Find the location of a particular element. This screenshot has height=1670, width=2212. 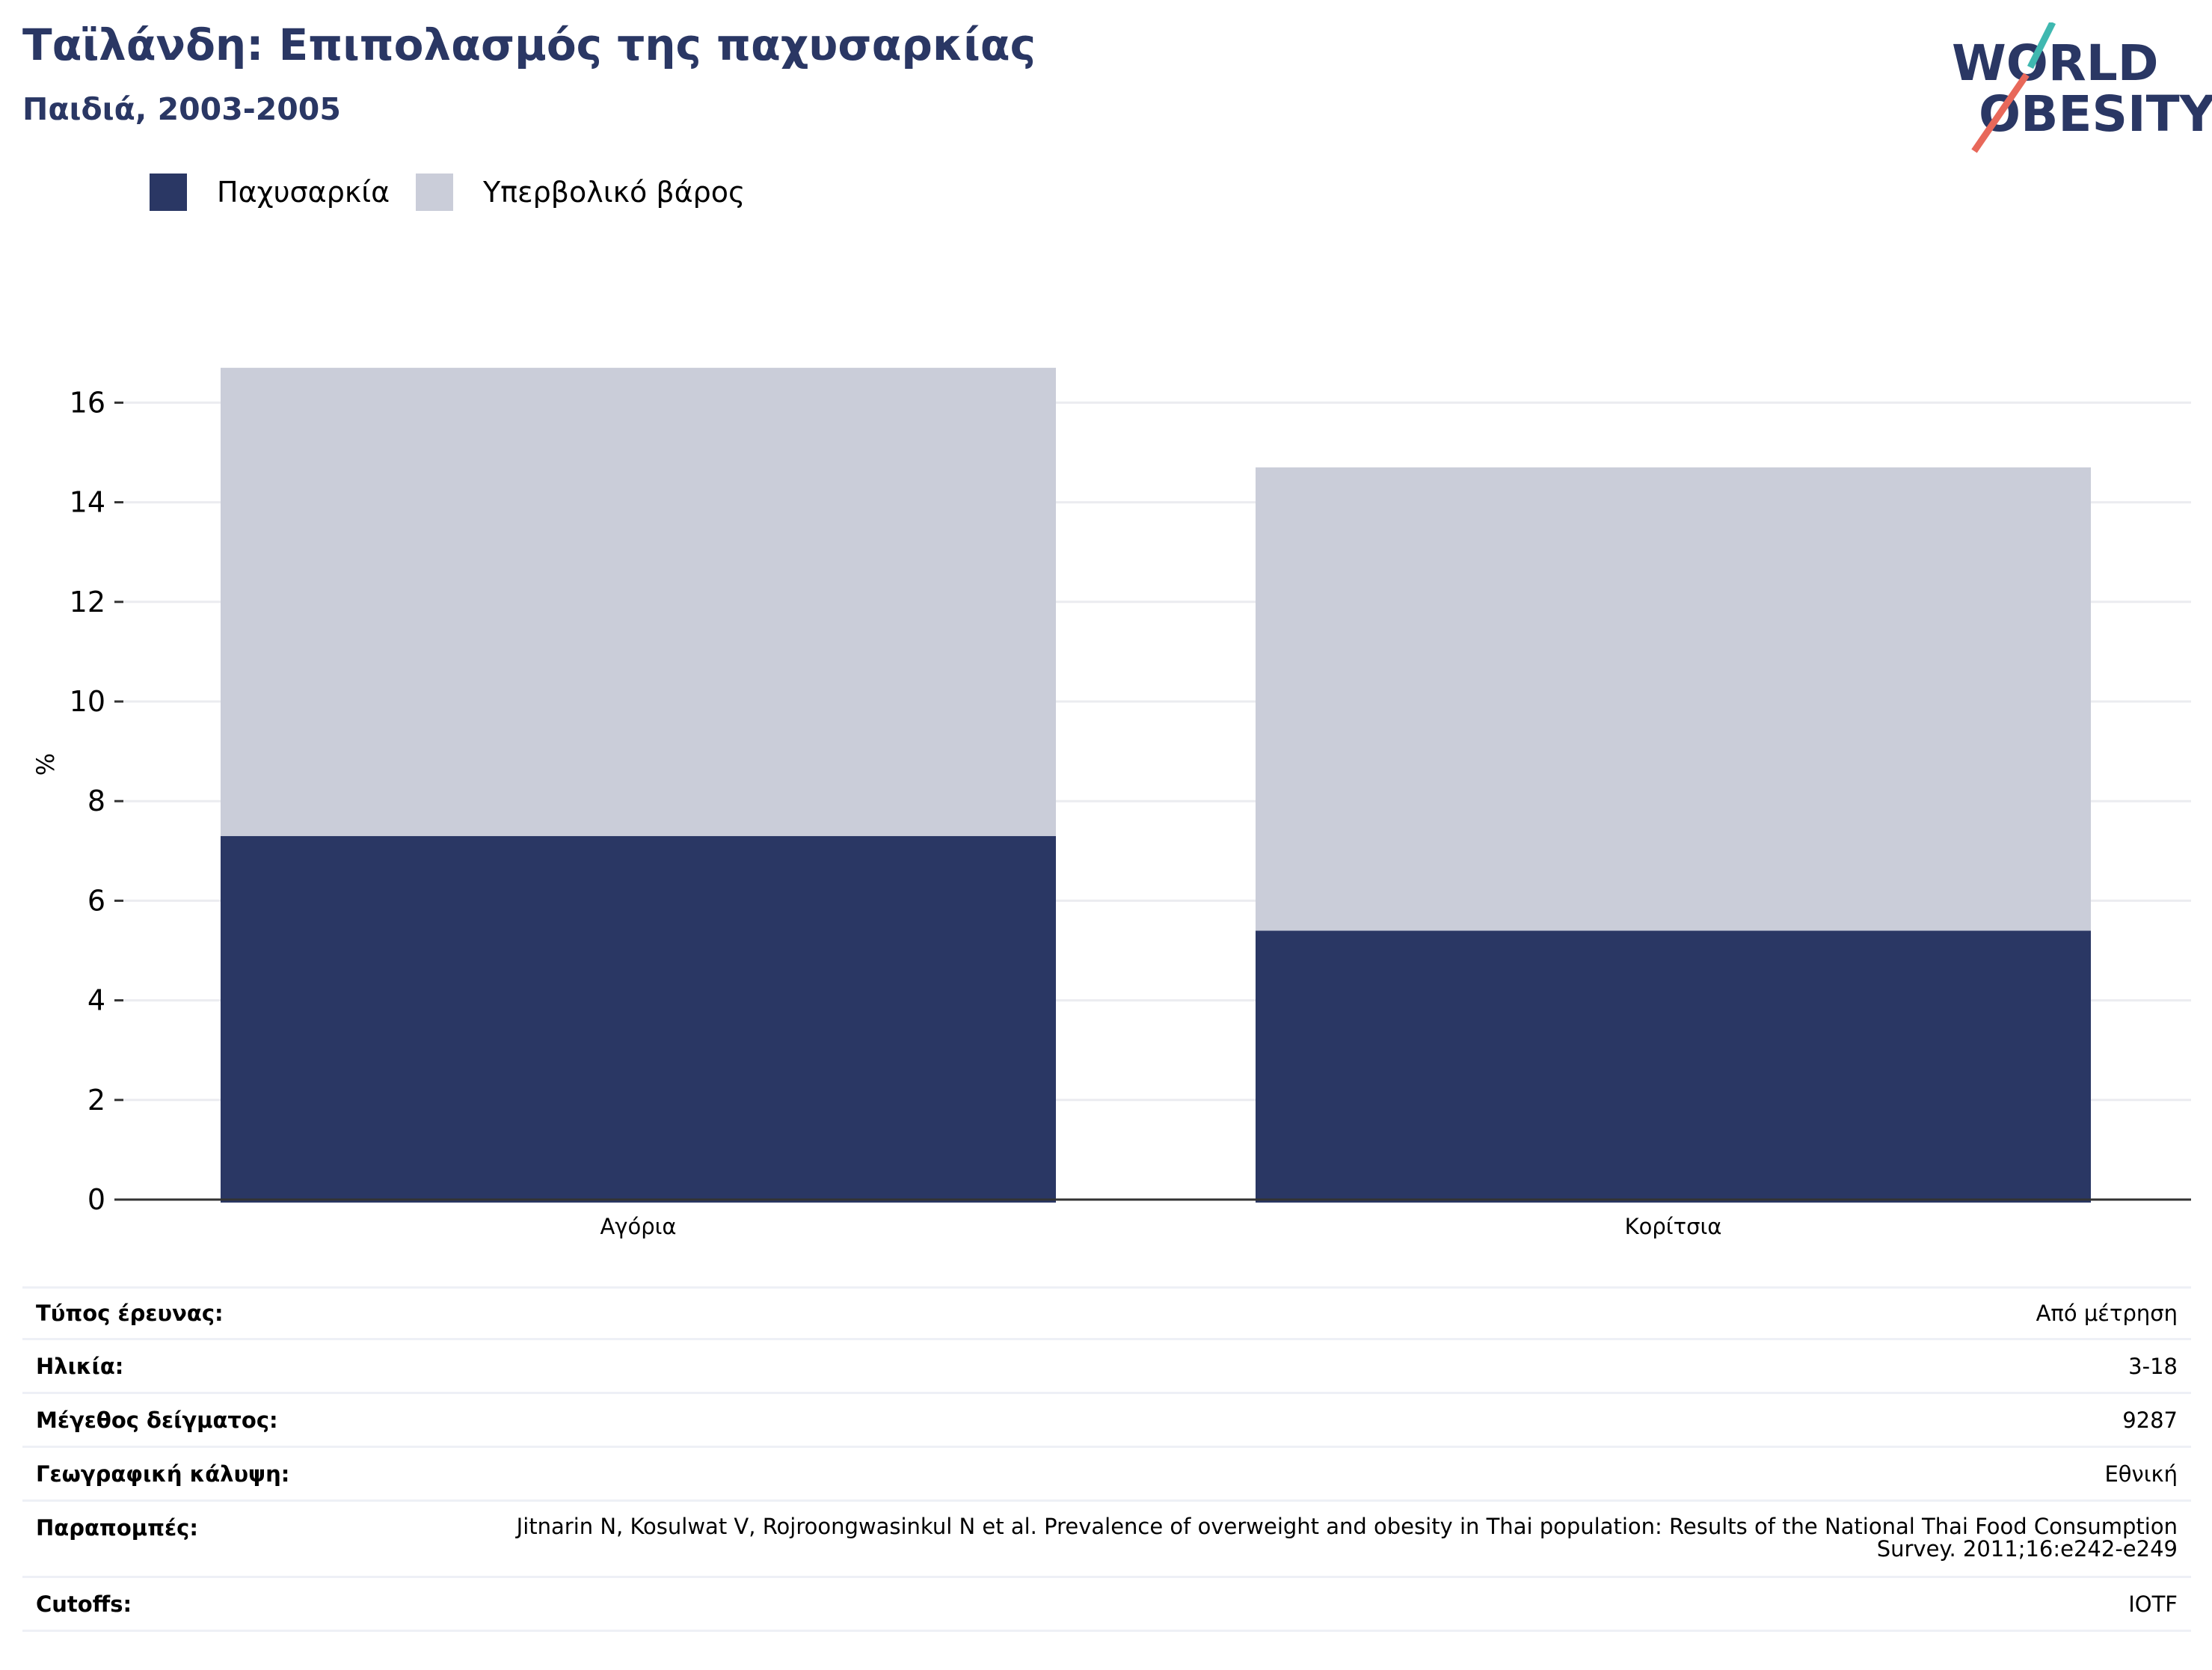

y-tick-label: 14 is located at coordinates (87, 502).